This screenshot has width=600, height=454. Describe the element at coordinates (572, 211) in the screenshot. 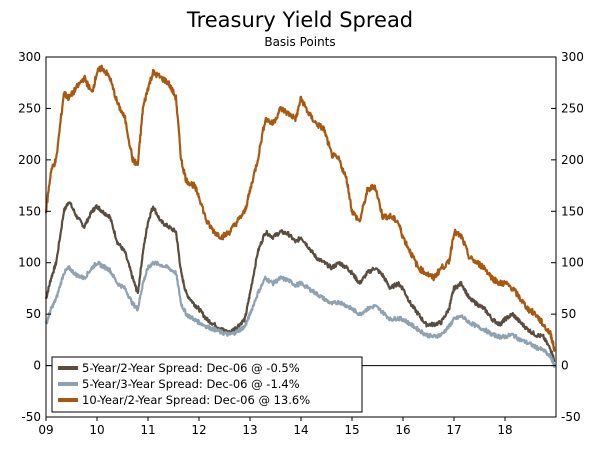

I see `right-tick-label: 150` at that location.